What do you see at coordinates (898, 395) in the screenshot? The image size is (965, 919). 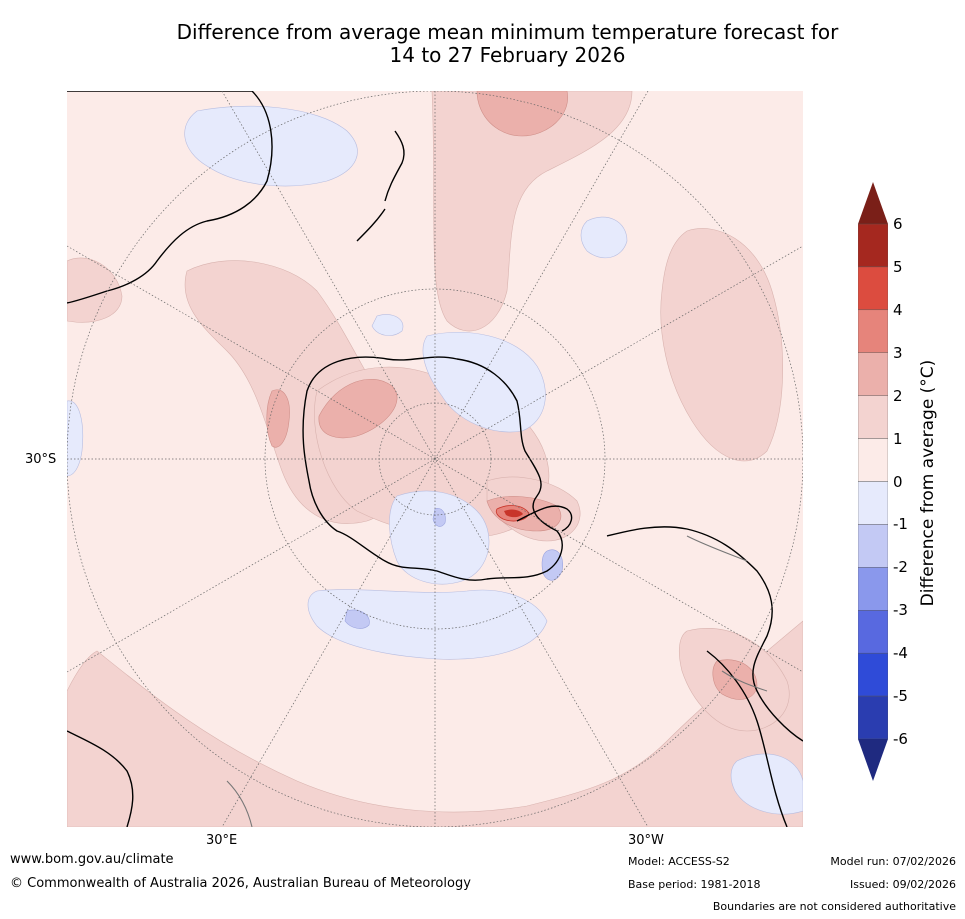 I see `colorbar-tick-label: 2` at bounding box center [898, 395].